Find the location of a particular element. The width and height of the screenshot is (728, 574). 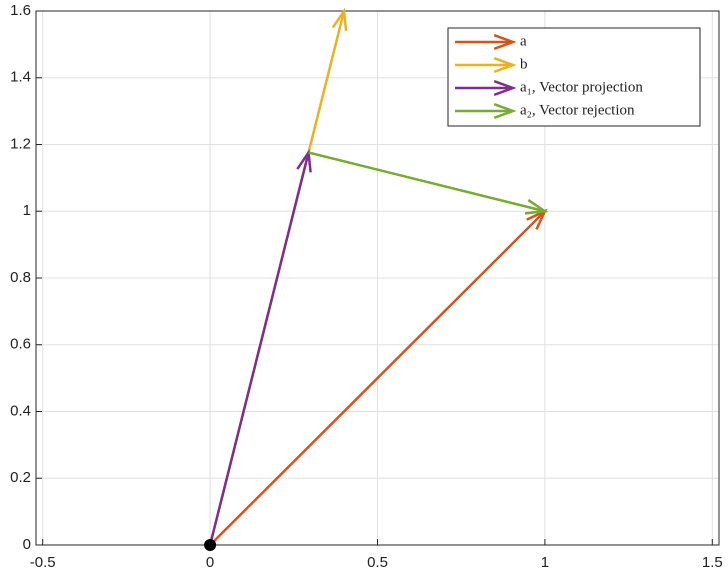

legend-label: a₂, Vector rejection is located at coordinates (577, 110).